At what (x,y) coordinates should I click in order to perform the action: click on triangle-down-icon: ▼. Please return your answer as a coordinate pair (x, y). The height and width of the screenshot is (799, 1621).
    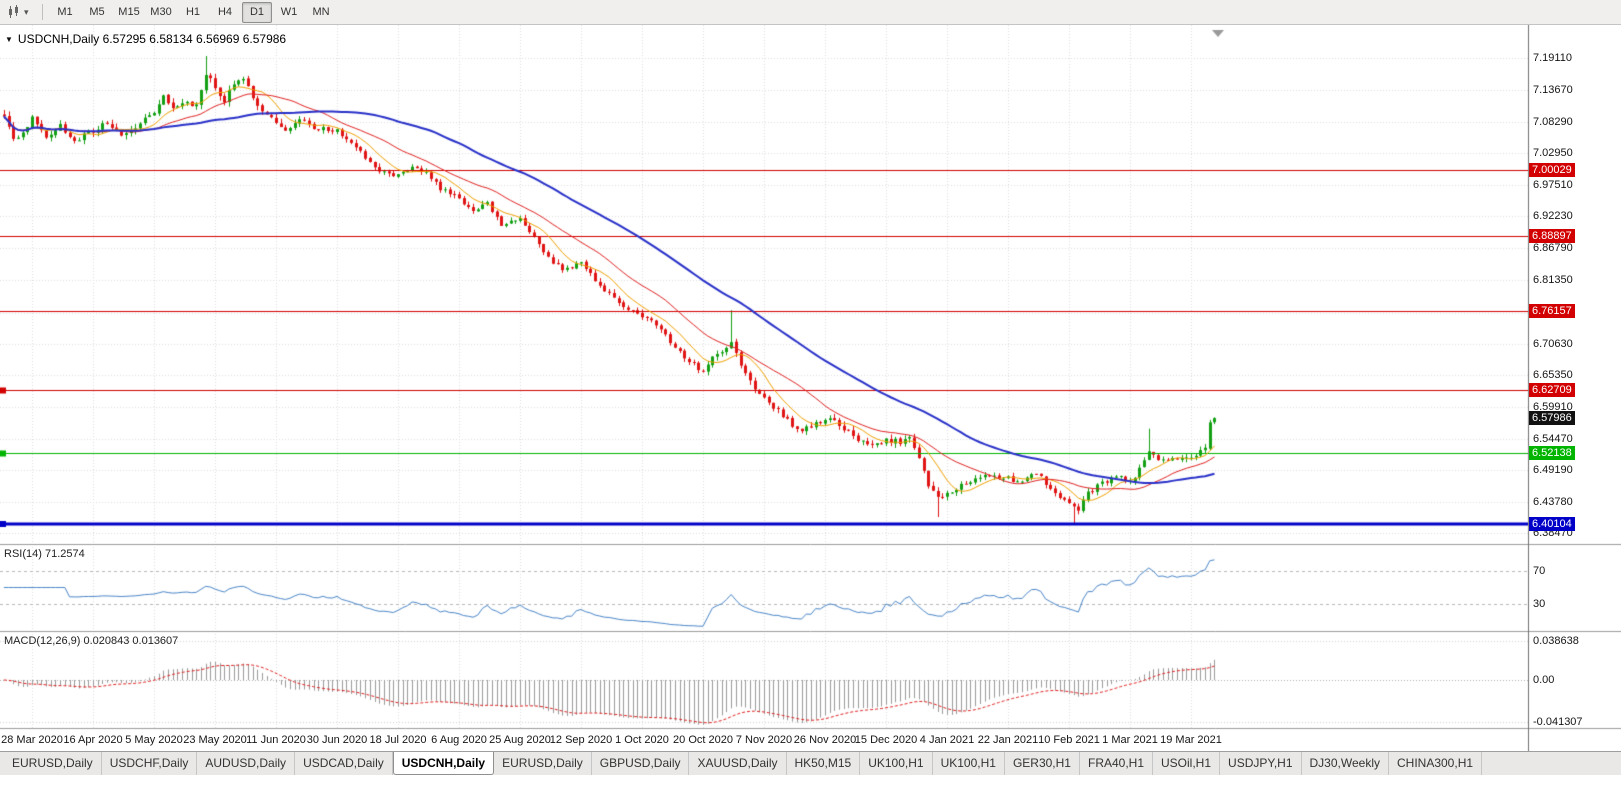
    Looking at the image, I should click on (9, 39).